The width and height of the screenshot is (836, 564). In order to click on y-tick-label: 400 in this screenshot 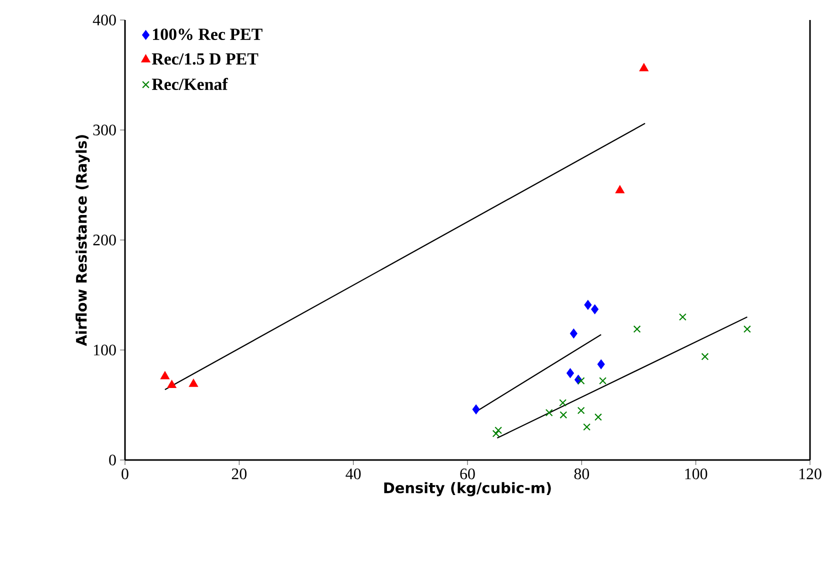, I will do `click(104, 20)`.